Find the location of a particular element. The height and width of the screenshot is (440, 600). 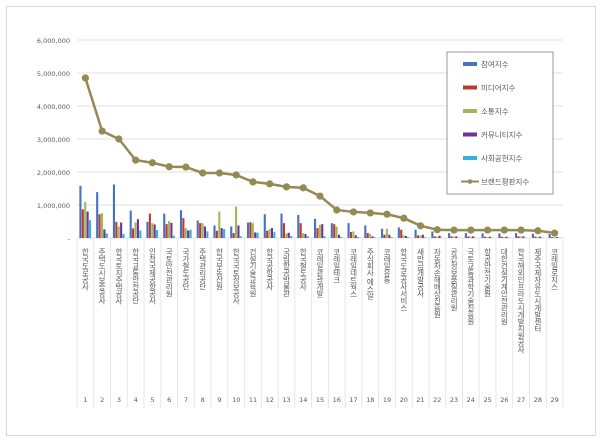

category-label: 국가철도공단 is located at coordinates (185, 269).